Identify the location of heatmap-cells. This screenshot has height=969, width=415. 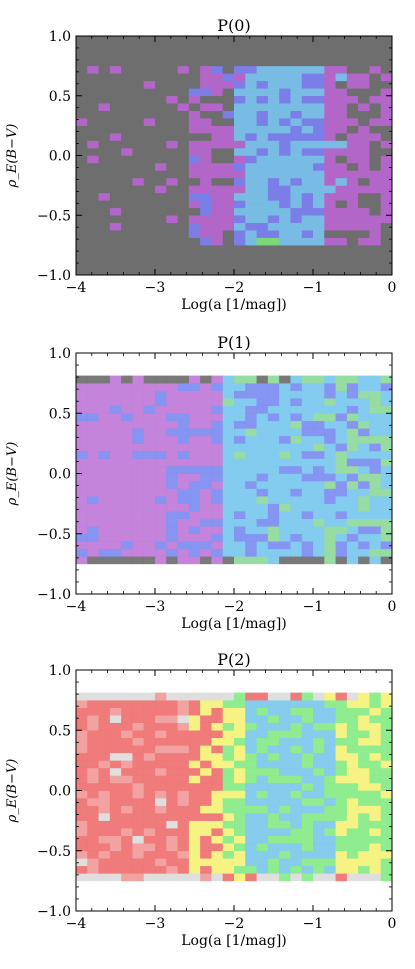
(234, 787).